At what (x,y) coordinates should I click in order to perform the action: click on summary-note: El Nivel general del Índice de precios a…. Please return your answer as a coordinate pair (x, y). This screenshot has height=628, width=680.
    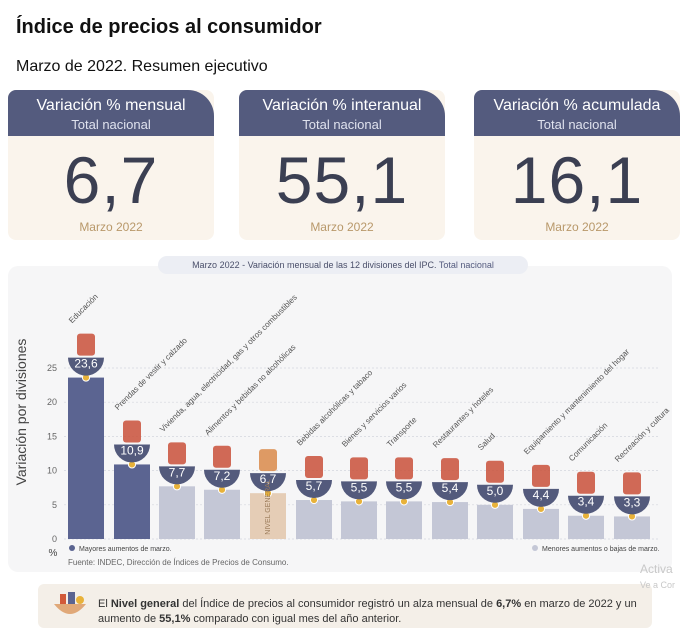
    Looking at the image, I should click on (345, 606).